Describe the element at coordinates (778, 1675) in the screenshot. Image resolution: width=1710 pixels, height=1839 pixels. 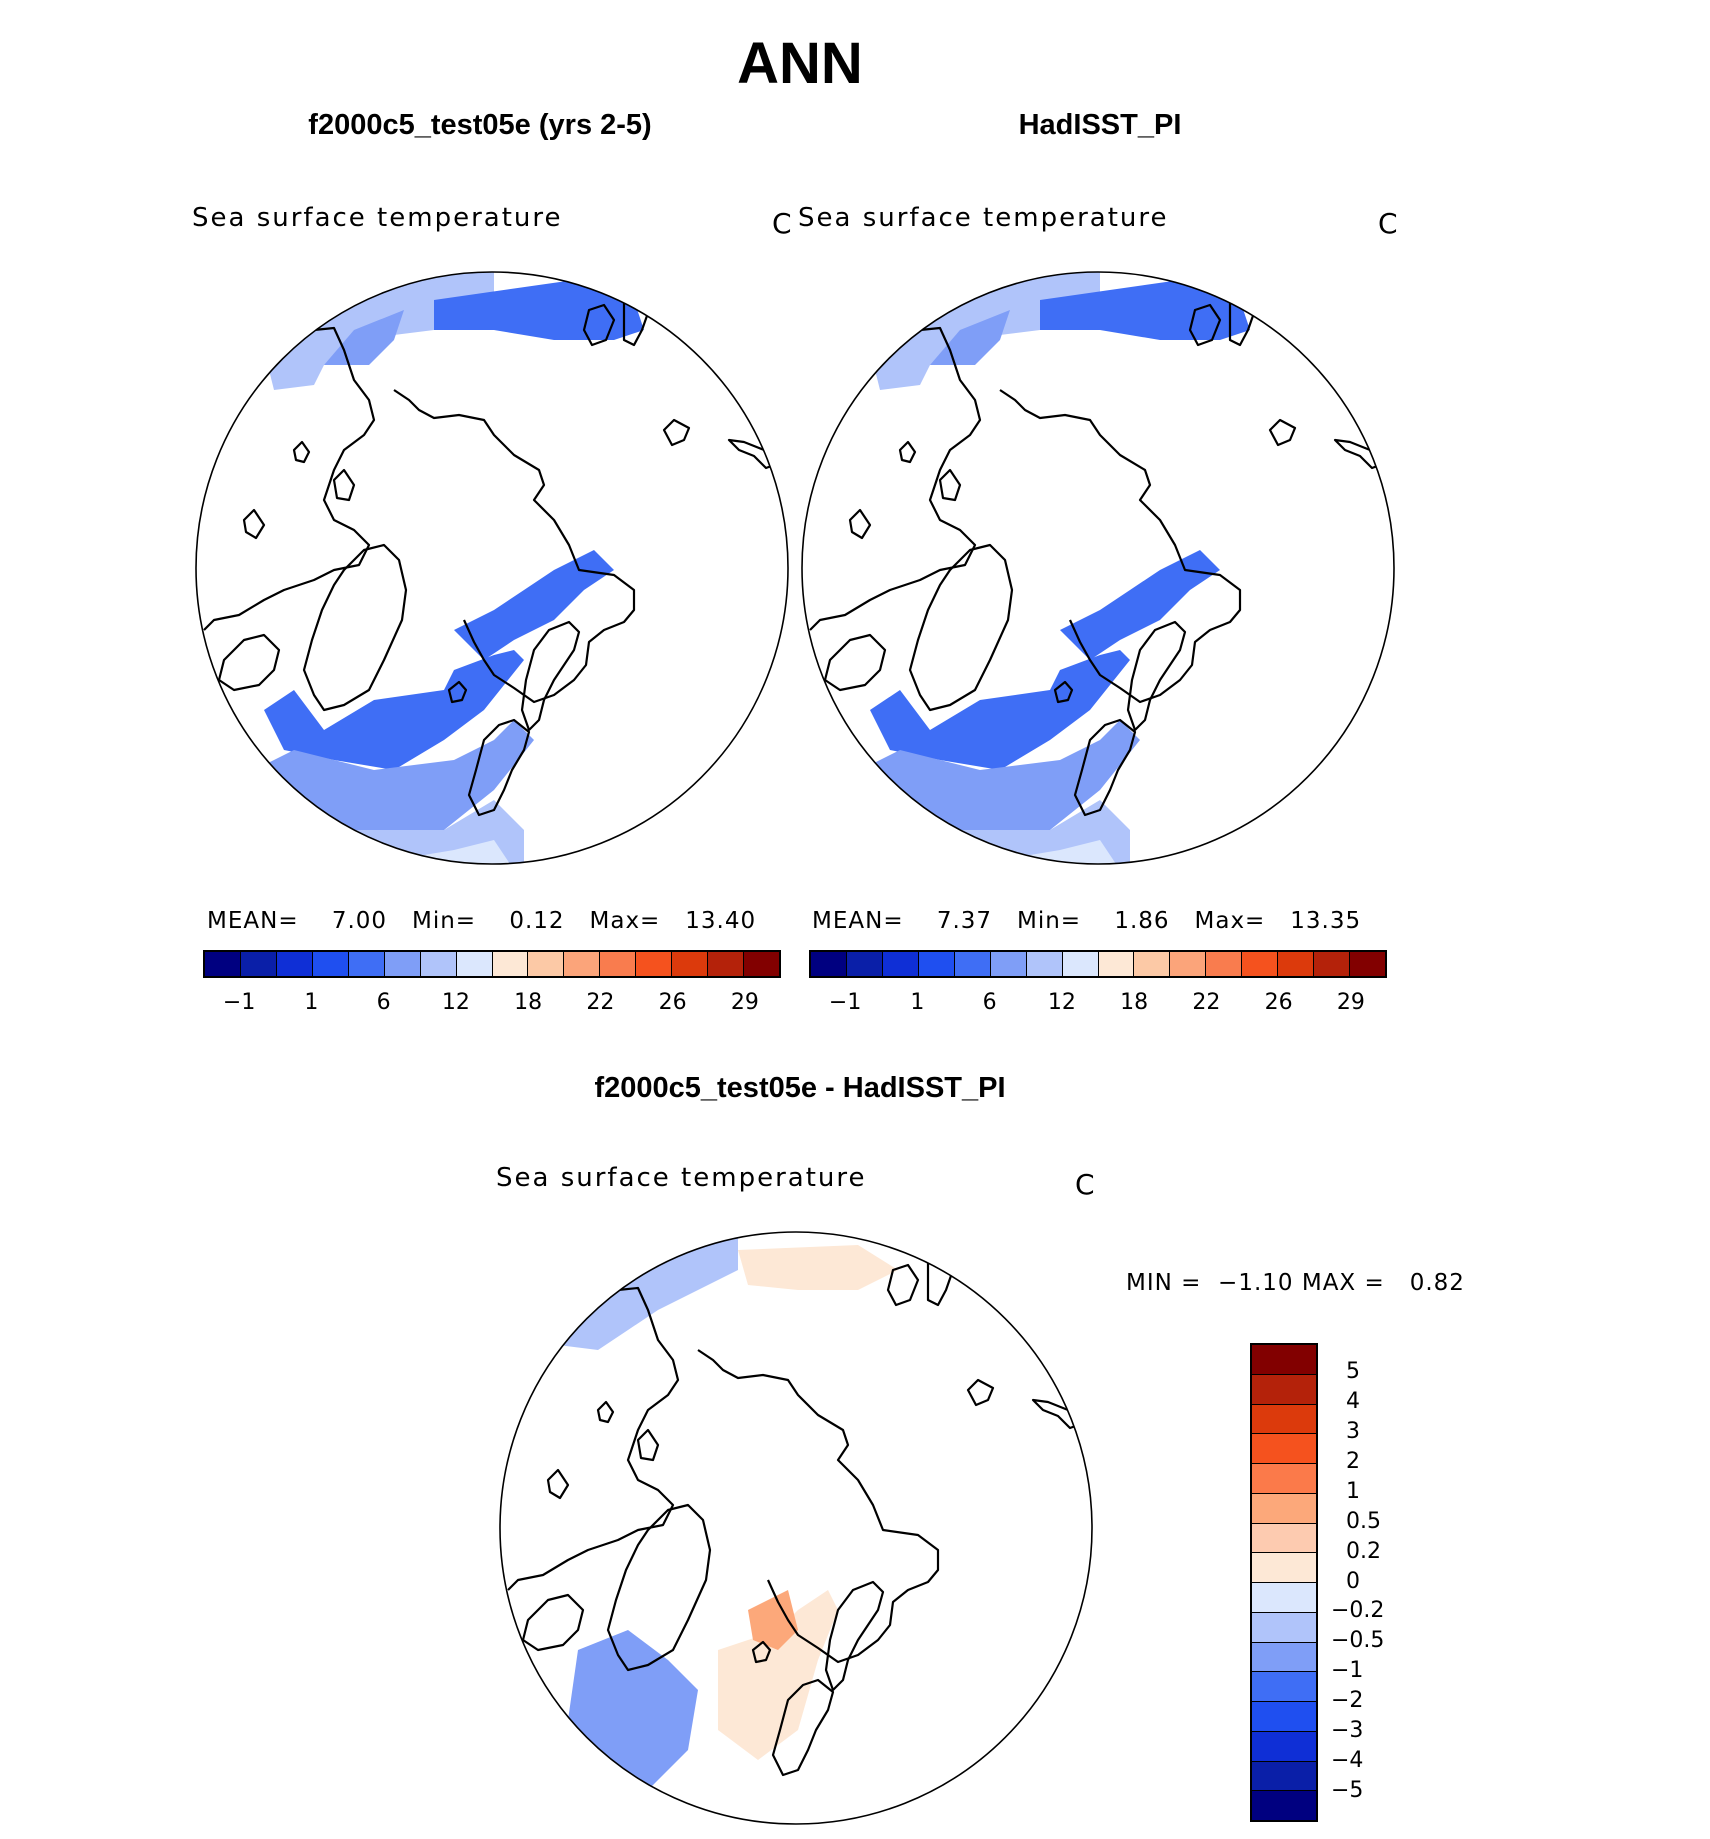
I see `sst-diff-norwegian` at that location.